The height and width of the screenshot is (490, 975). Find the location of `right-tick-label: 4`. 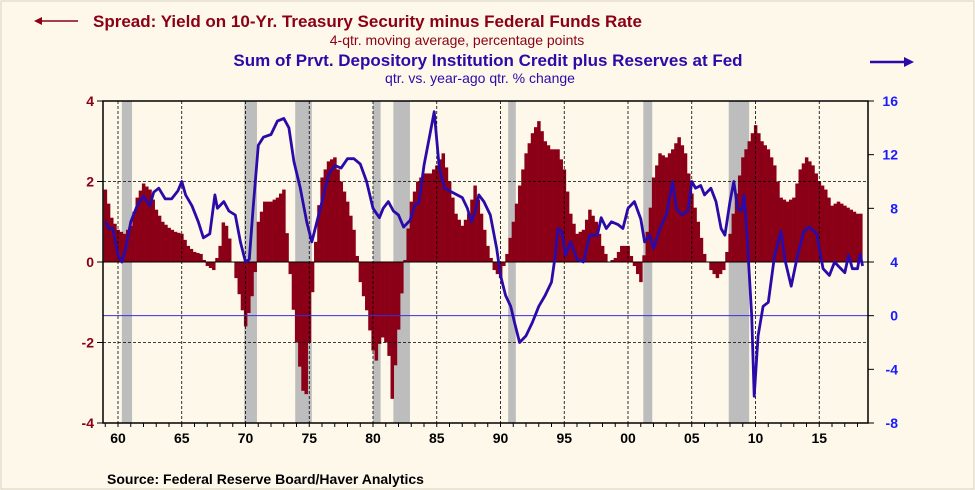

right-tick-label: 4 is located at coordinates (894, 262).